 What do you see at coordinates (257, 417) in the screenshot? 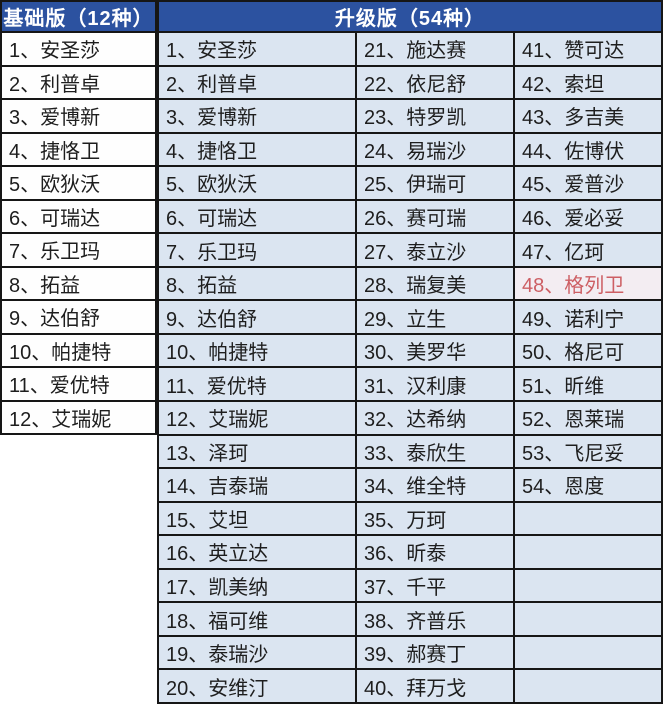
I see `upgrade-list-item: 12、艾瑞妮` at bounding box center [257, 417].